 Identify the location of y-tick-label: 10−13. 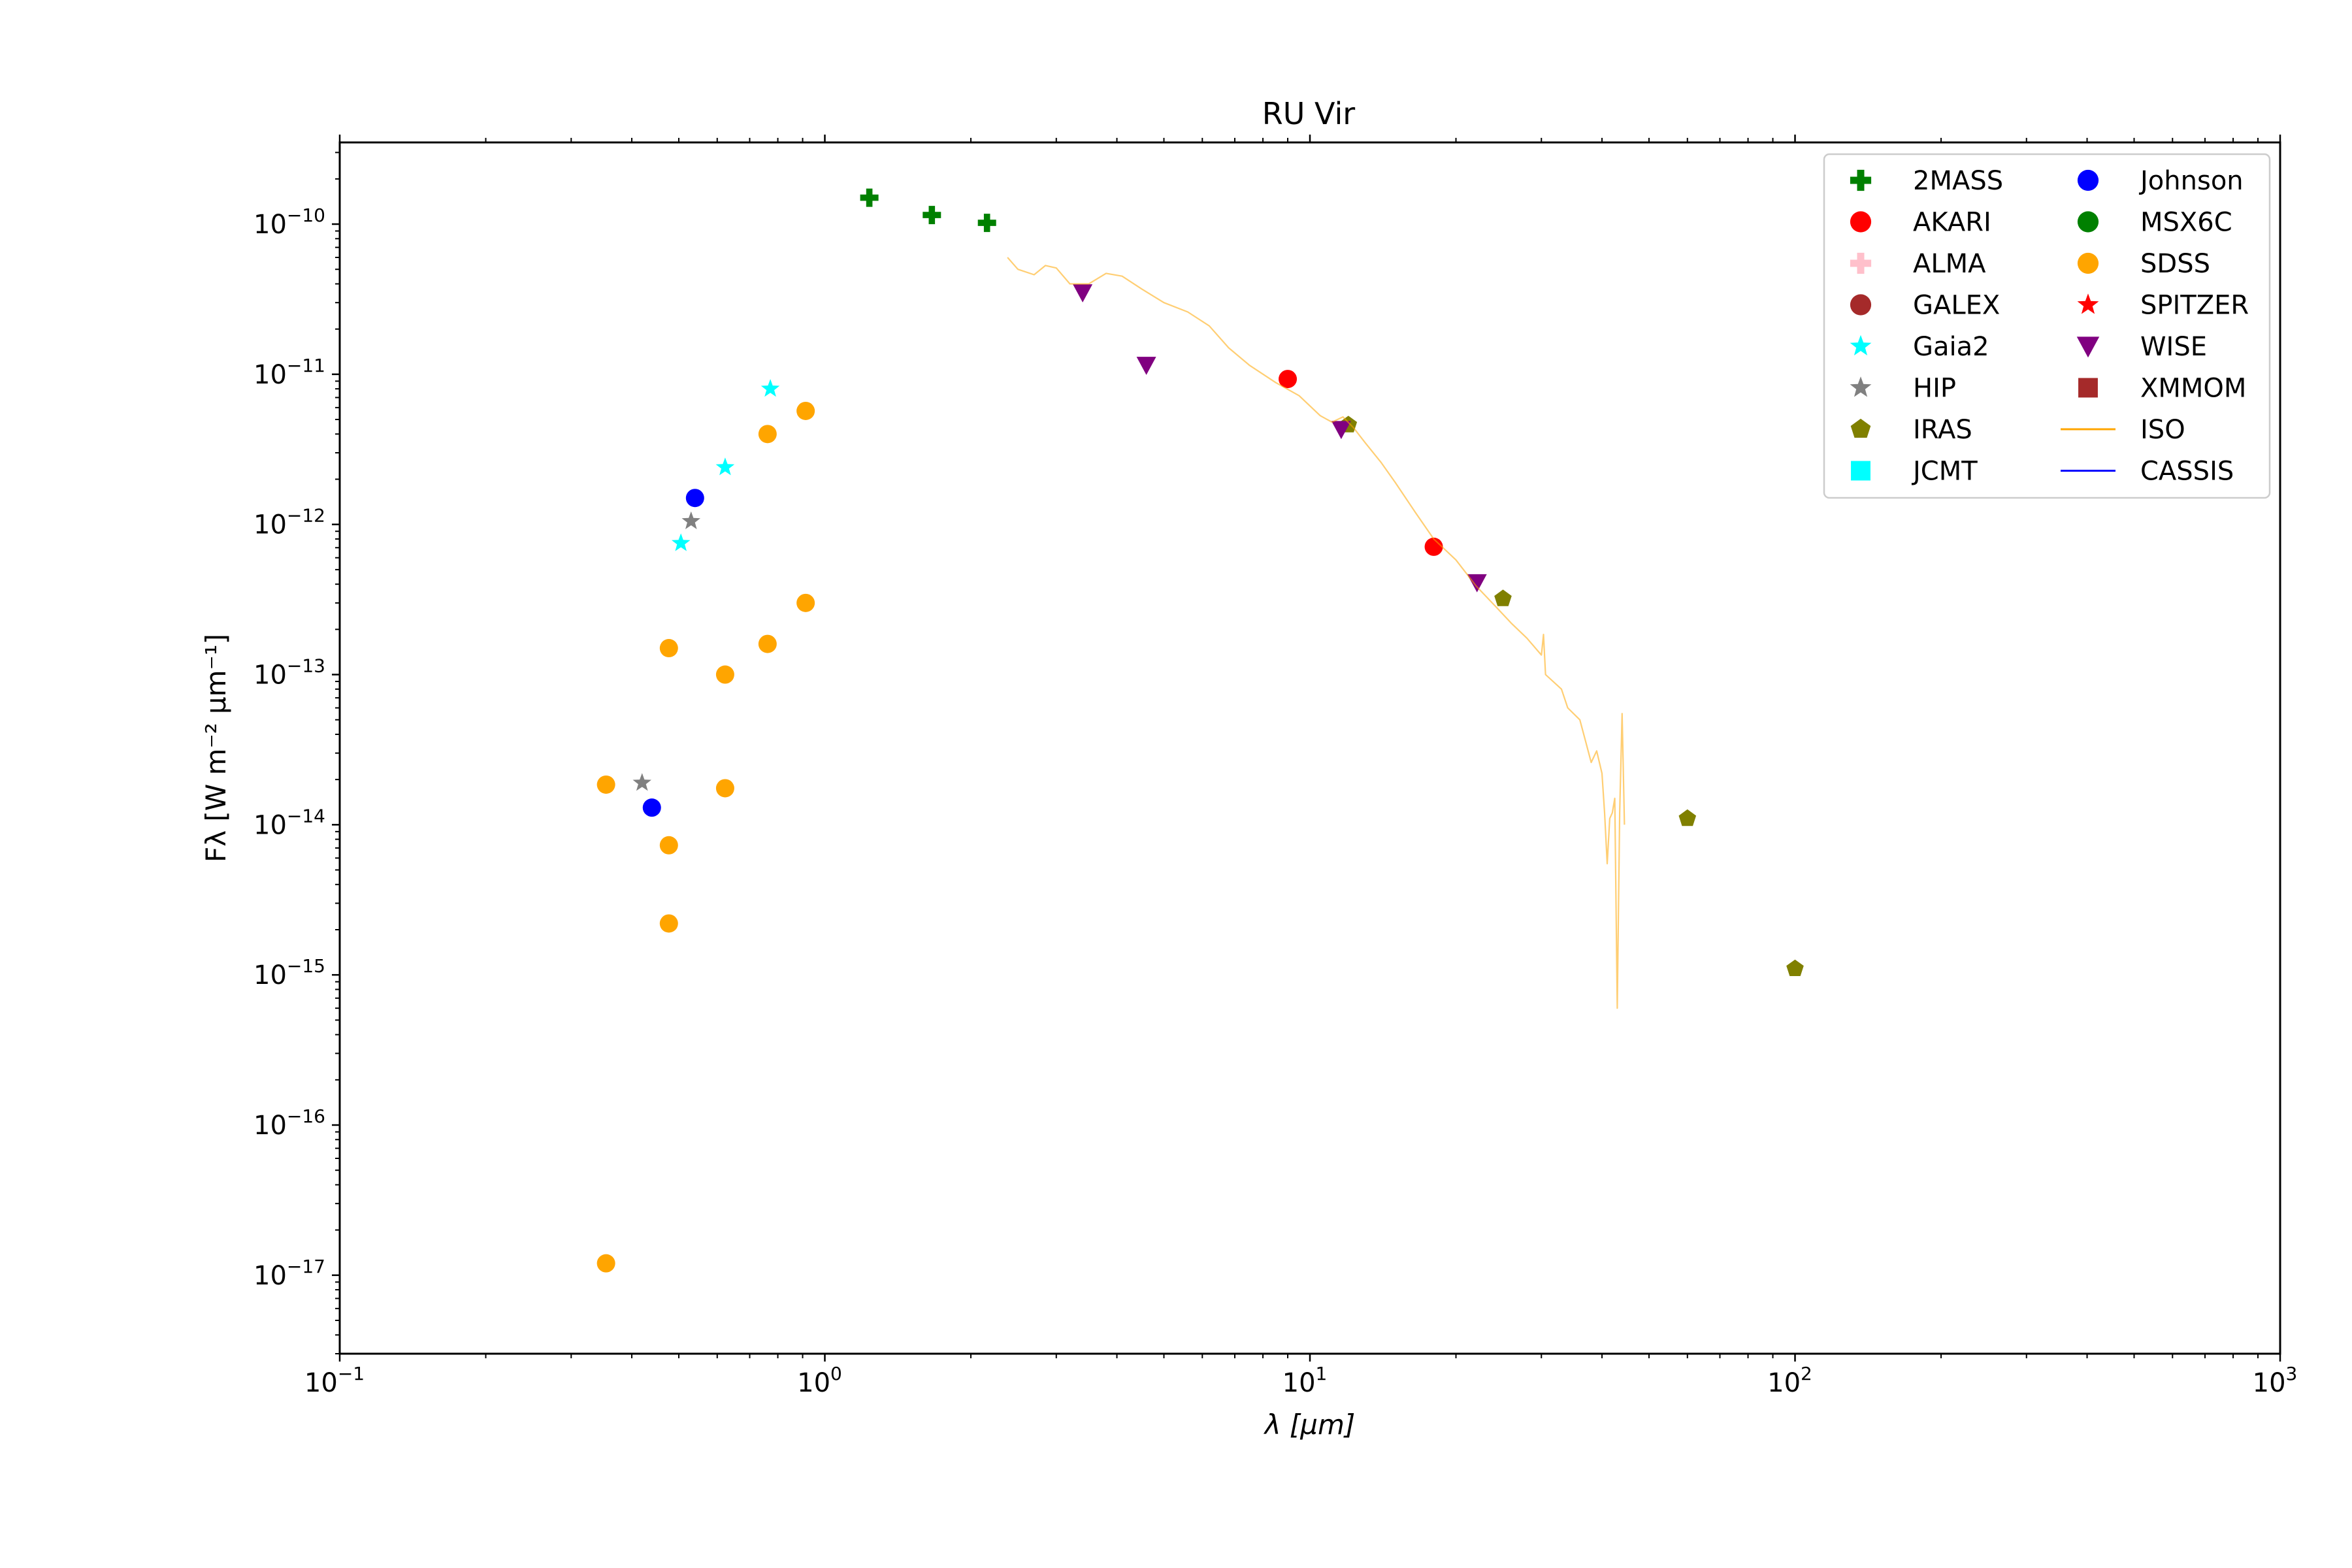
(289, 673).